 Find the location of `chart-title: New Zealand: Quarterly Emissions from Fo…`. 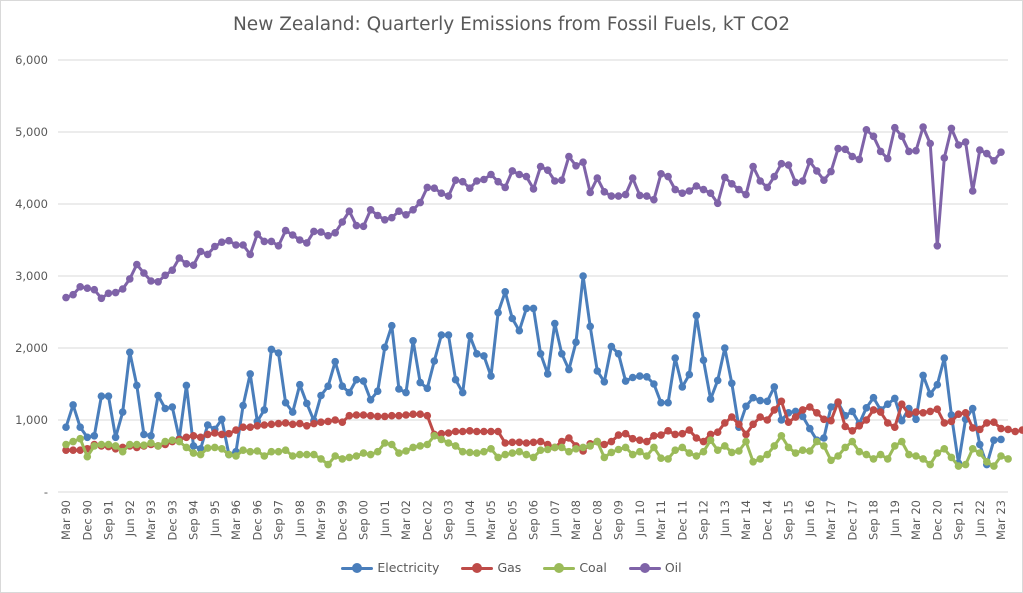

chart-title: New Zealand: Quarterly Emissions from Fo… is located at coordinates (511, 24).